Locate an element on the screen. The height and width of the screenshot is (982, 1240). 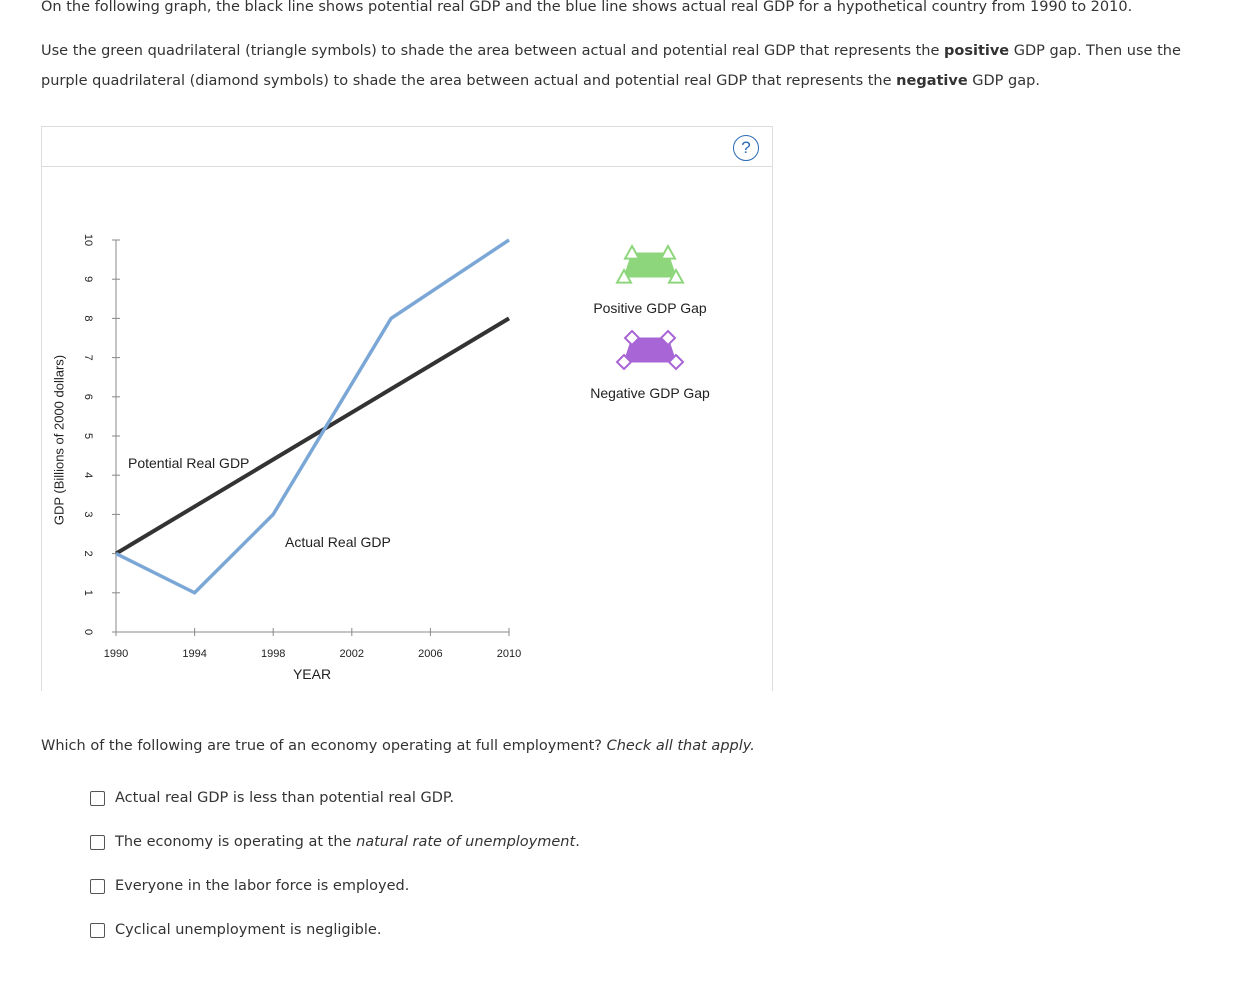
y-tick-label: 10 is located at coordinates (88, 240).